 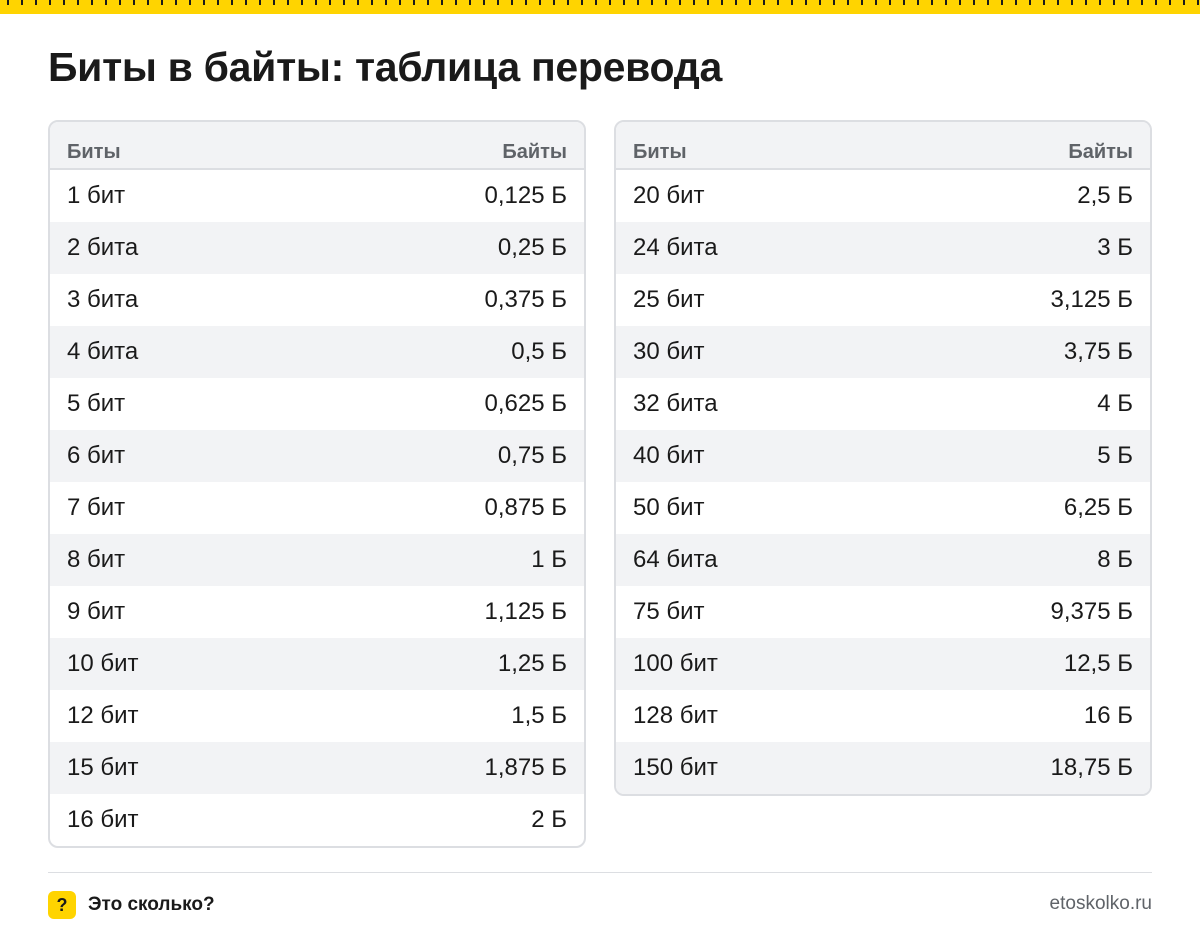 I want to click on table-row: 50 бит 6,25 Б, so click(x=883, y=508).